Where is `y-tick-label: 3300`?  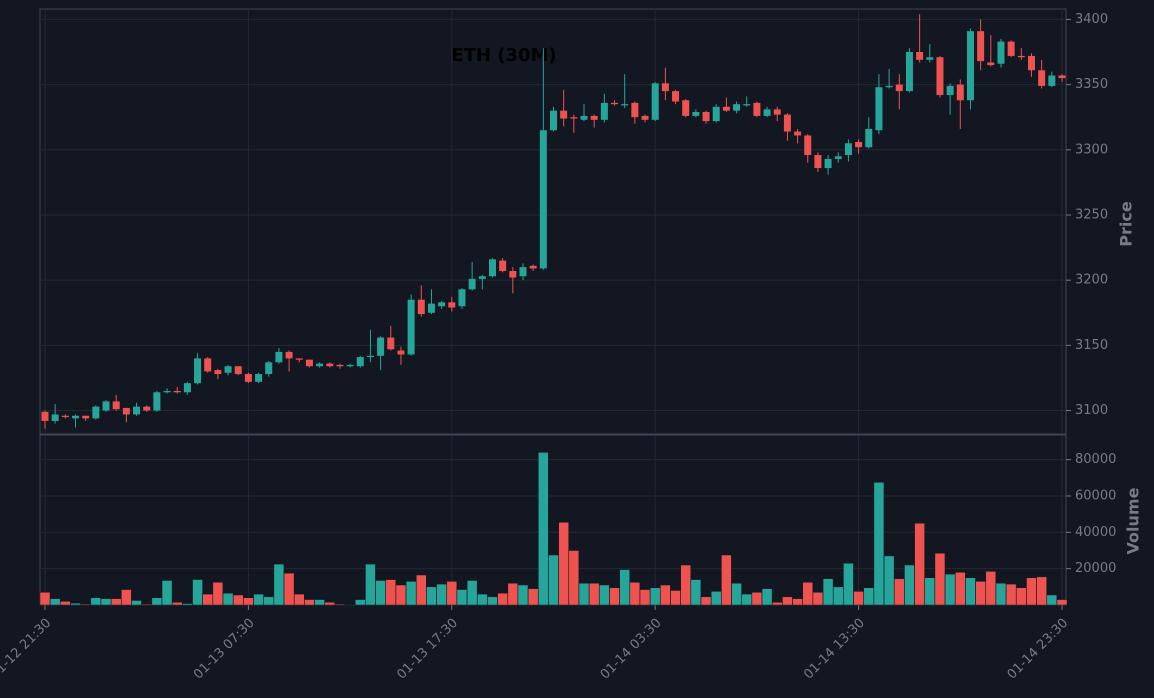
y-tick-label: 3300 is located at coordinates (1091, 149).